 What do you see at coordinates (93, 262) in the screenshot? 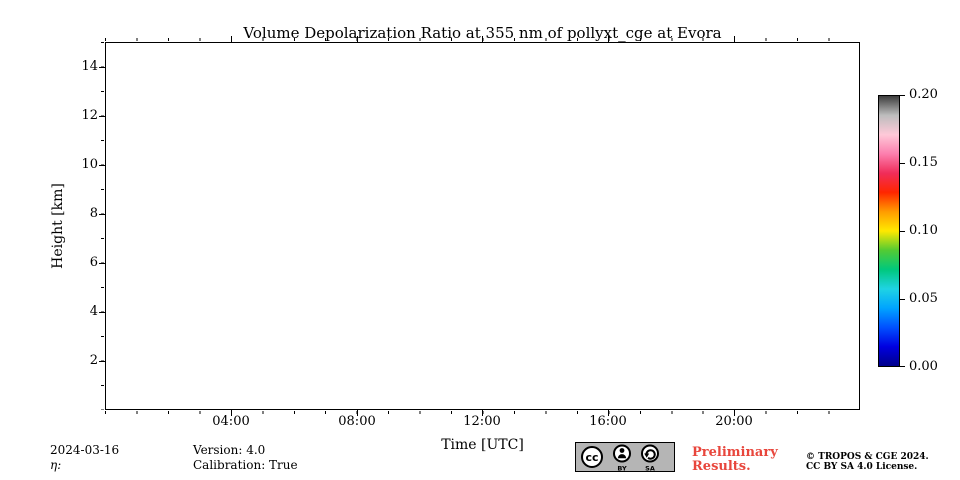
I see `y-tick-label: 6` at bounding box center [93, 262].